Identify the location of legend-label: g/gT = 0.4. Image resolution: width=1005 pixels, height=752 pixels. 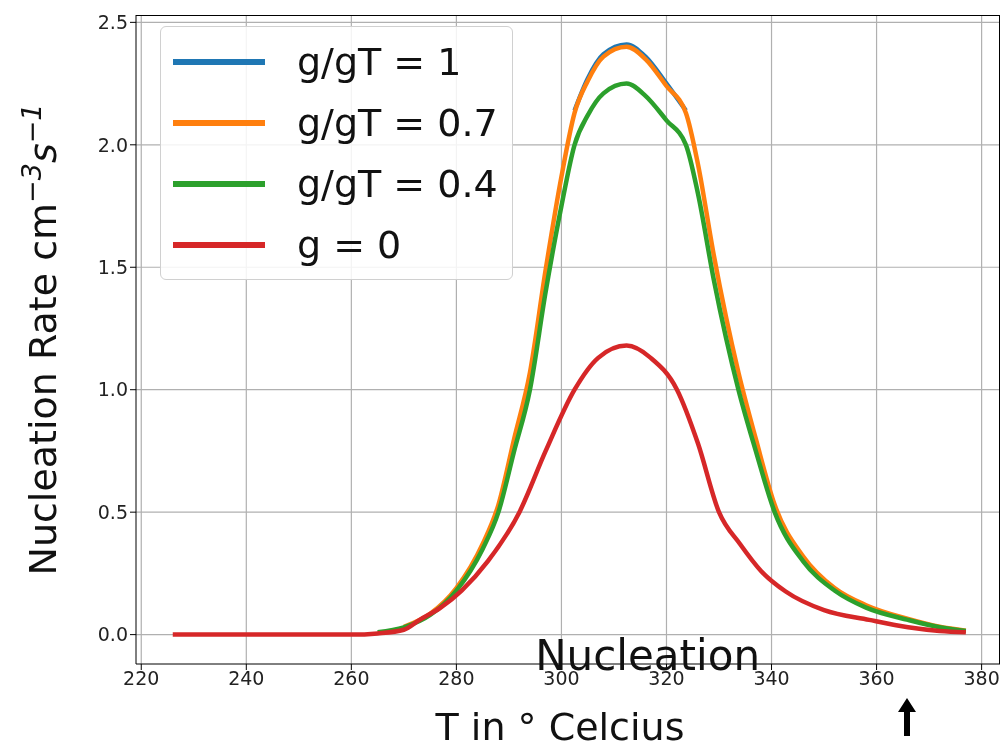
(397, 183).